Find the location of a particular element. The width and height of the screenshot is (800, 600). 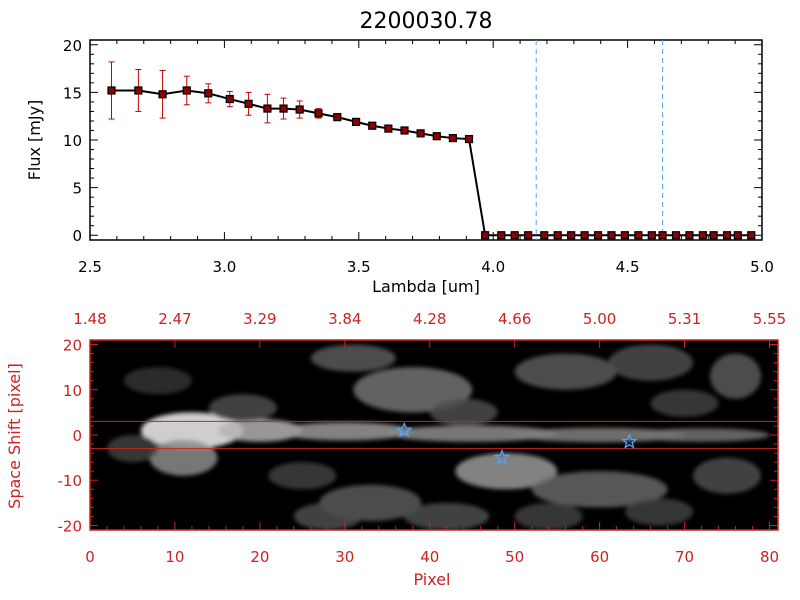

pixel-tick-label: 0 is located at coordinates (90, 557).